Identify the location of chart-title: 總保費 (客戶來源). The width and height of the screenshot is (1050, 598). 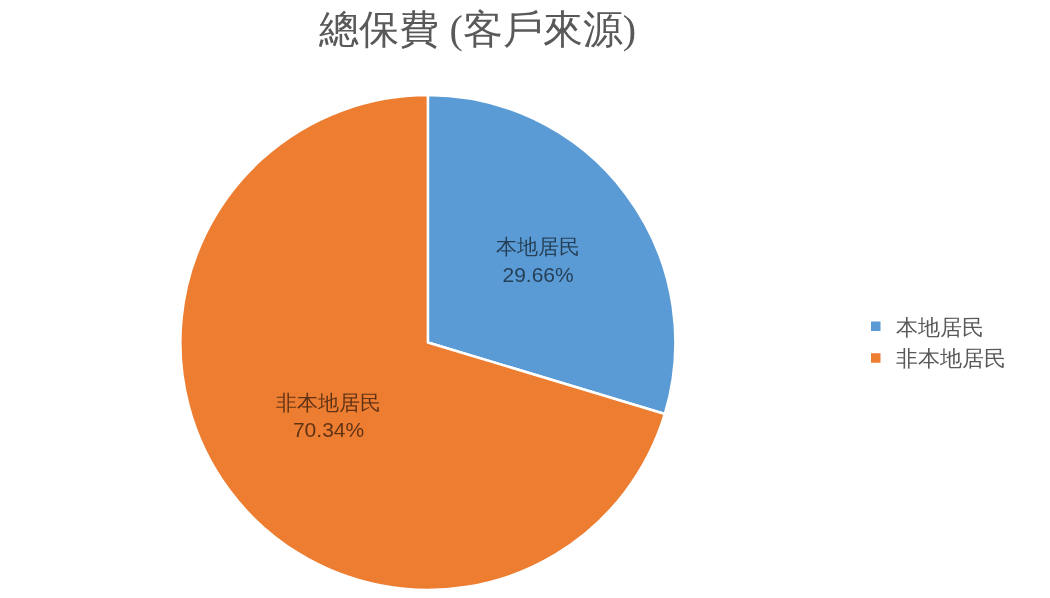
(477, 29).